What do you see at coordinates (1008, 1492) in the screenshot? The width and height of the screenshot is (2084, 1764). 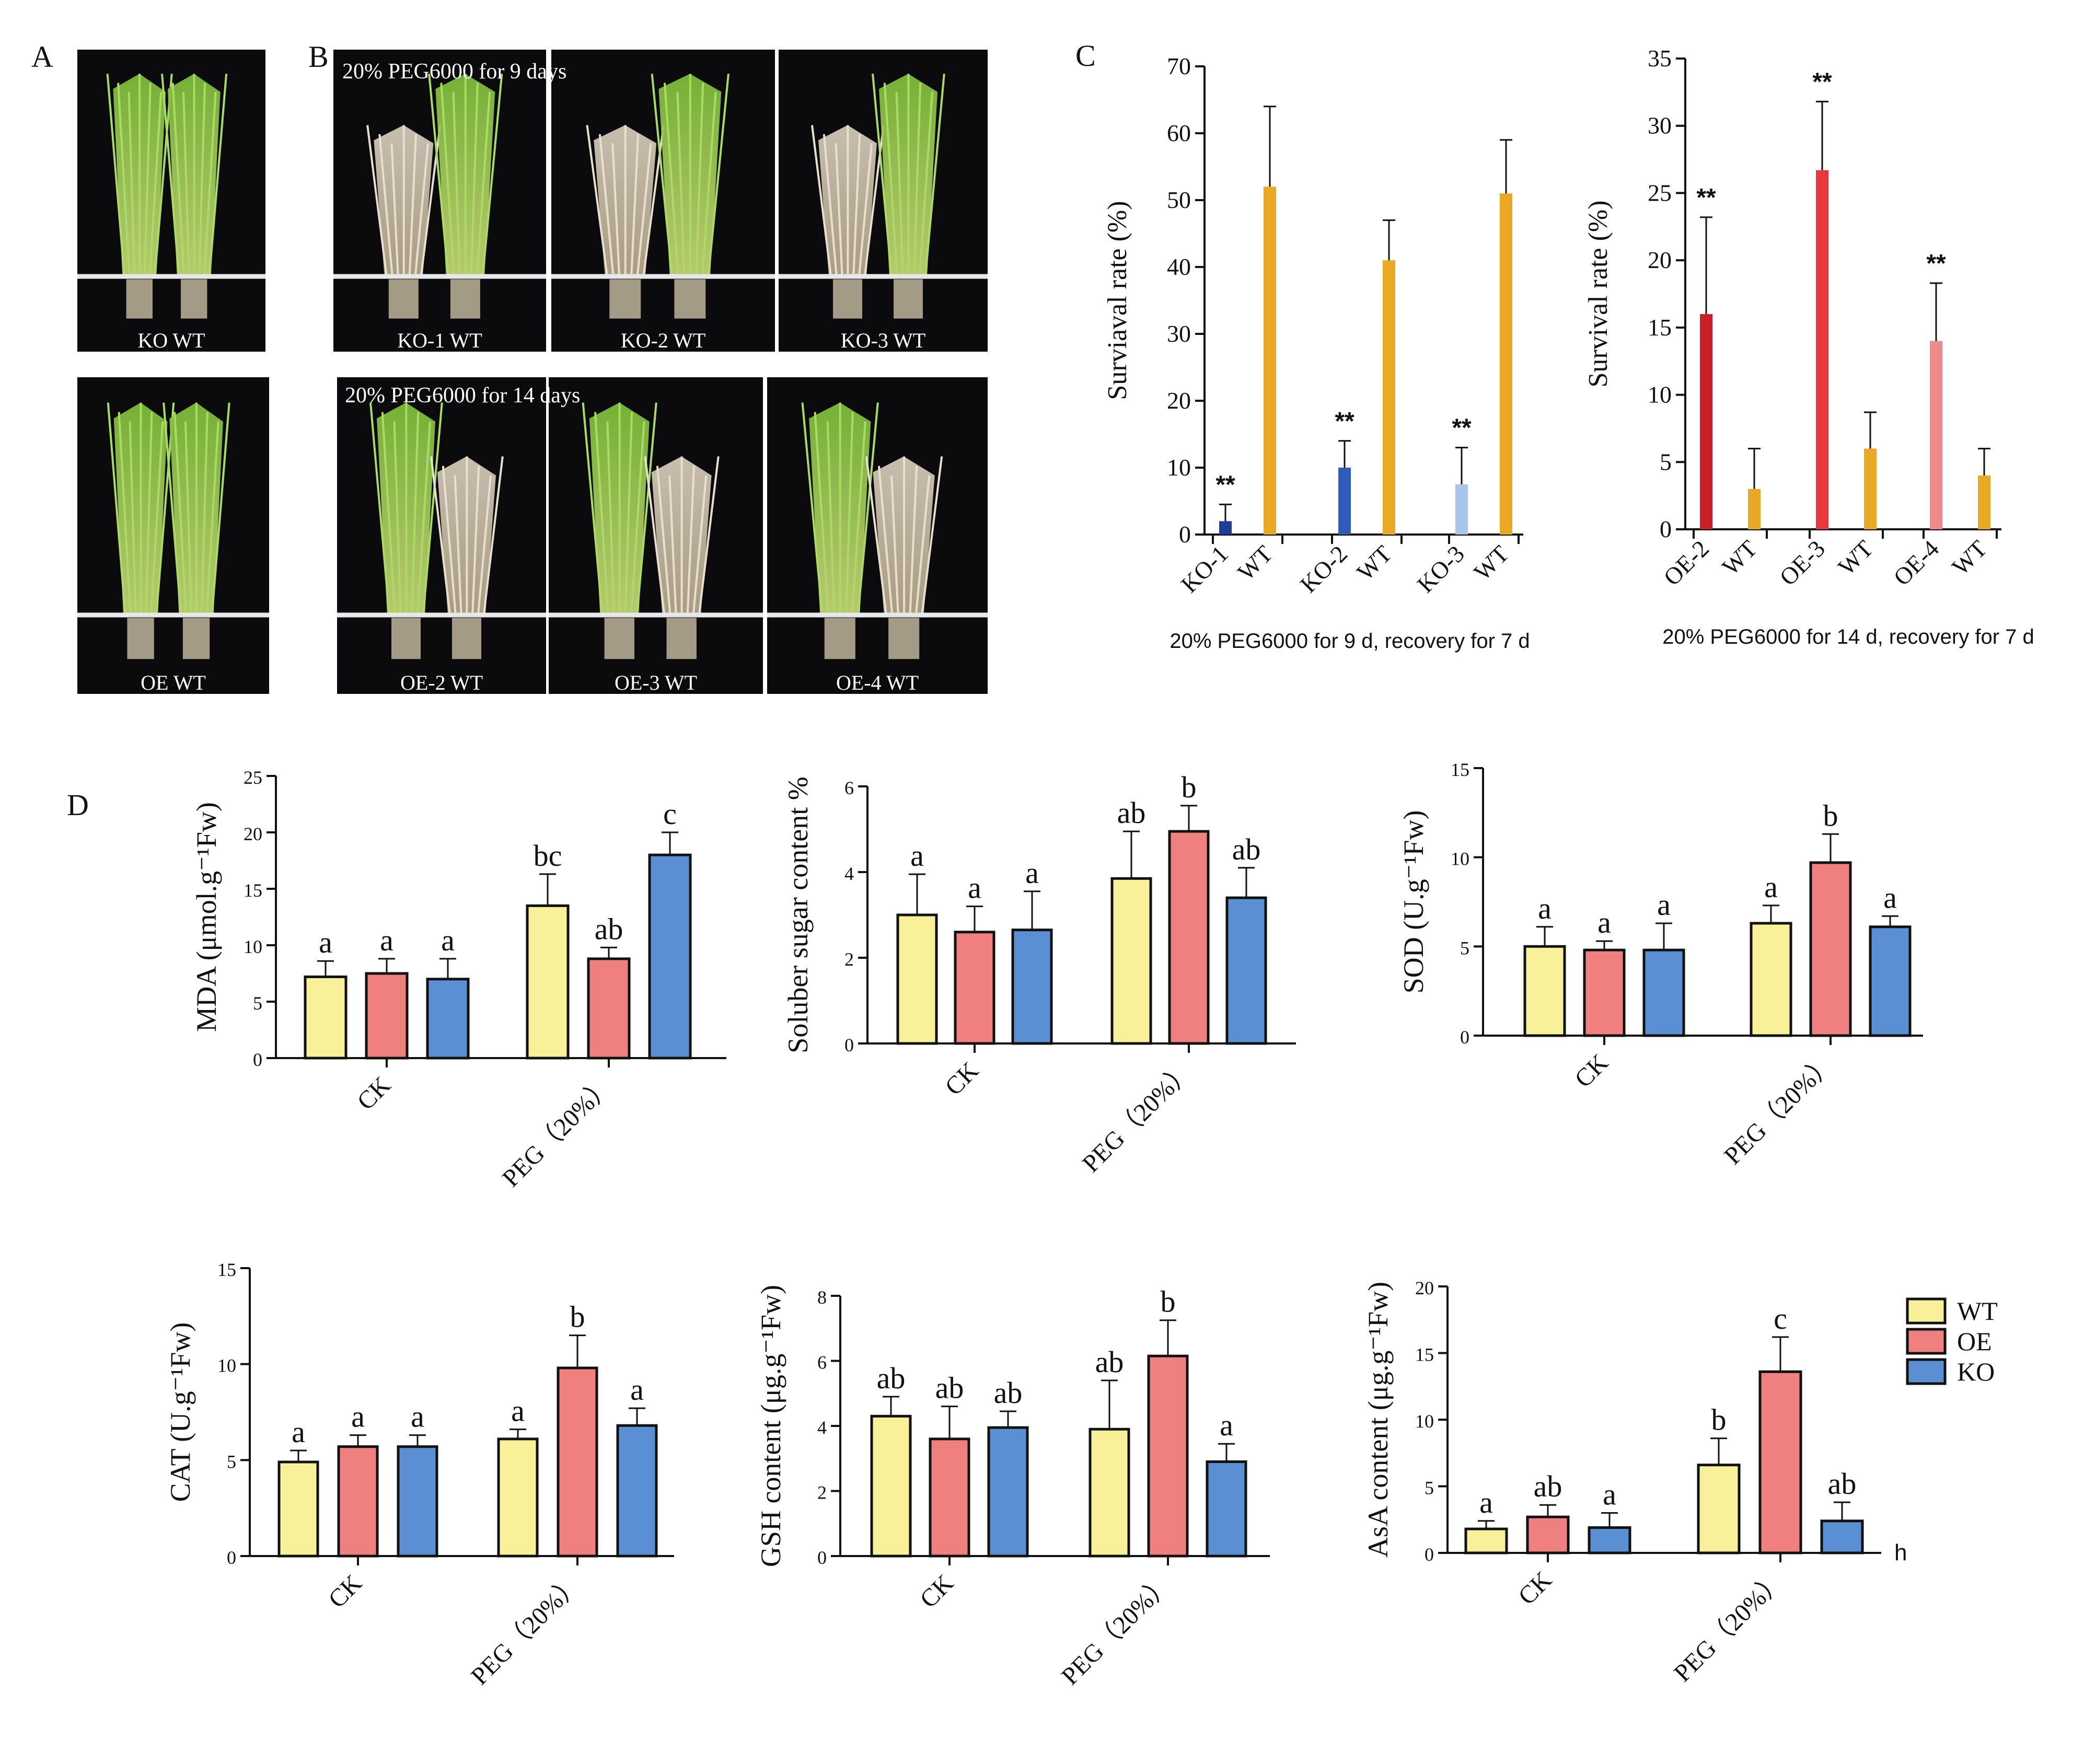 I see `chart-d-gsh-bar-ko` at bounding box center [1008, 1492].